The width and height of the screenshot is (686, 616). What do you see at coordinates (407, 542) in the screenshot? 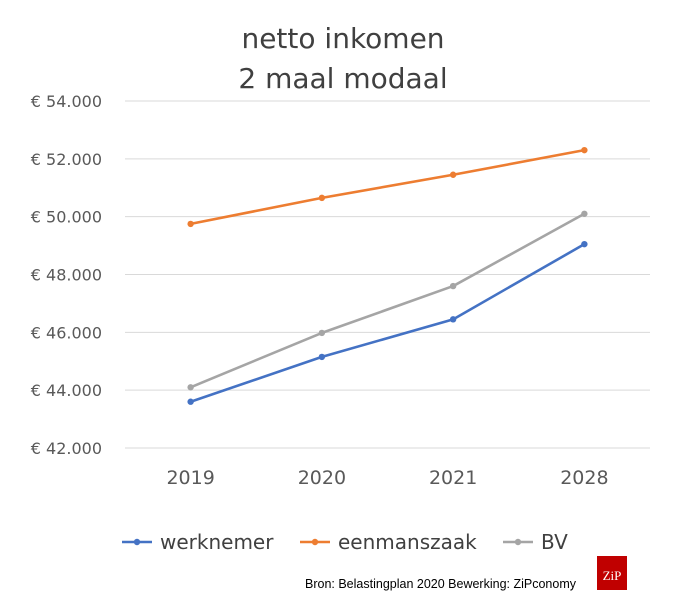
I see `legend-label: eenmanszaak` at bounding box center [407, 542].